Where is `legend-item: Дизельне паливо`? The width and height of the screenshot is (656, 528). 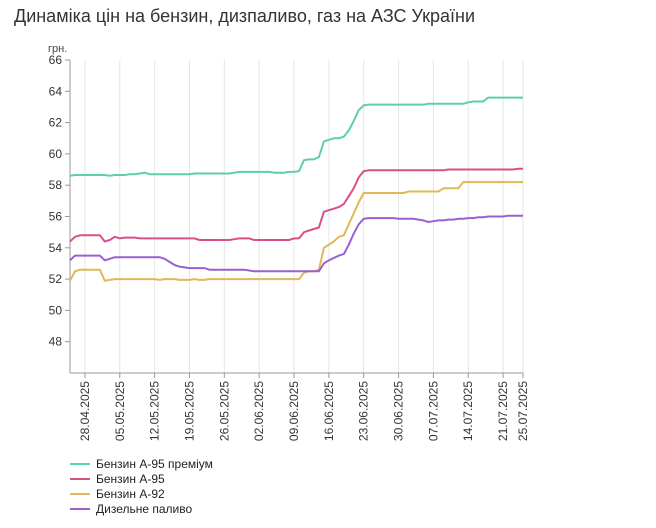
legend-item: Дизельне паливо is located at coordinates (141, 508).